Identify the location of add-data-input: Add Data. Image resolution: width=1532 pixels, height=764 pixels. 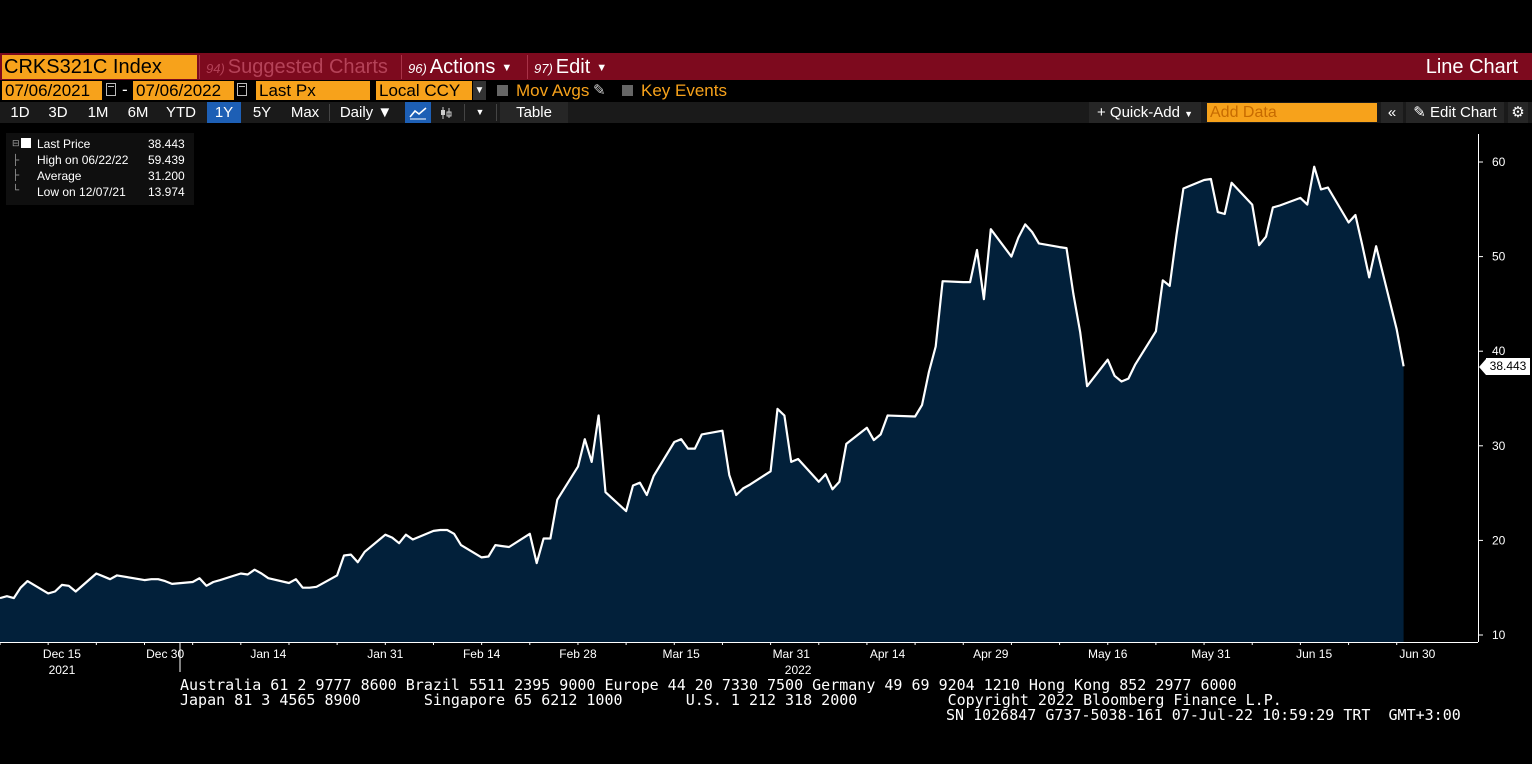
(1292, 112).